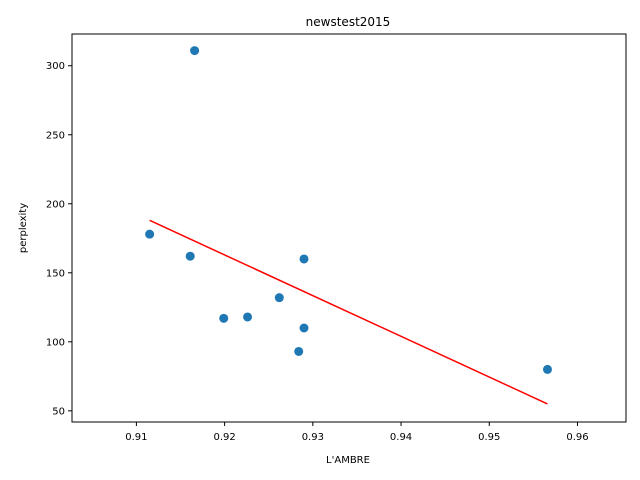 This screenshot has height=480, width=640. Describe the element at coordinates (58, 411) in the screenshot. I see `y-tick-label: 50` at that location.